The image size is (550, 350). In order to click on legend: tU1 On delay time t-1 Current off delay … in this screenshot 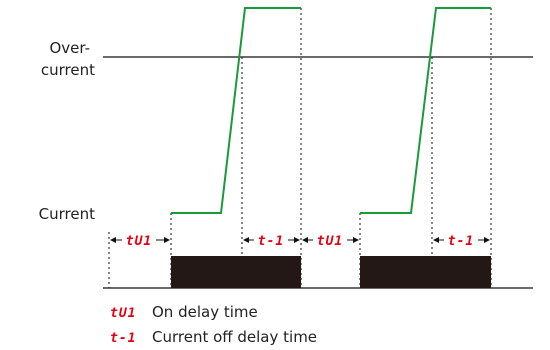, I will do `click(213, 324)`.